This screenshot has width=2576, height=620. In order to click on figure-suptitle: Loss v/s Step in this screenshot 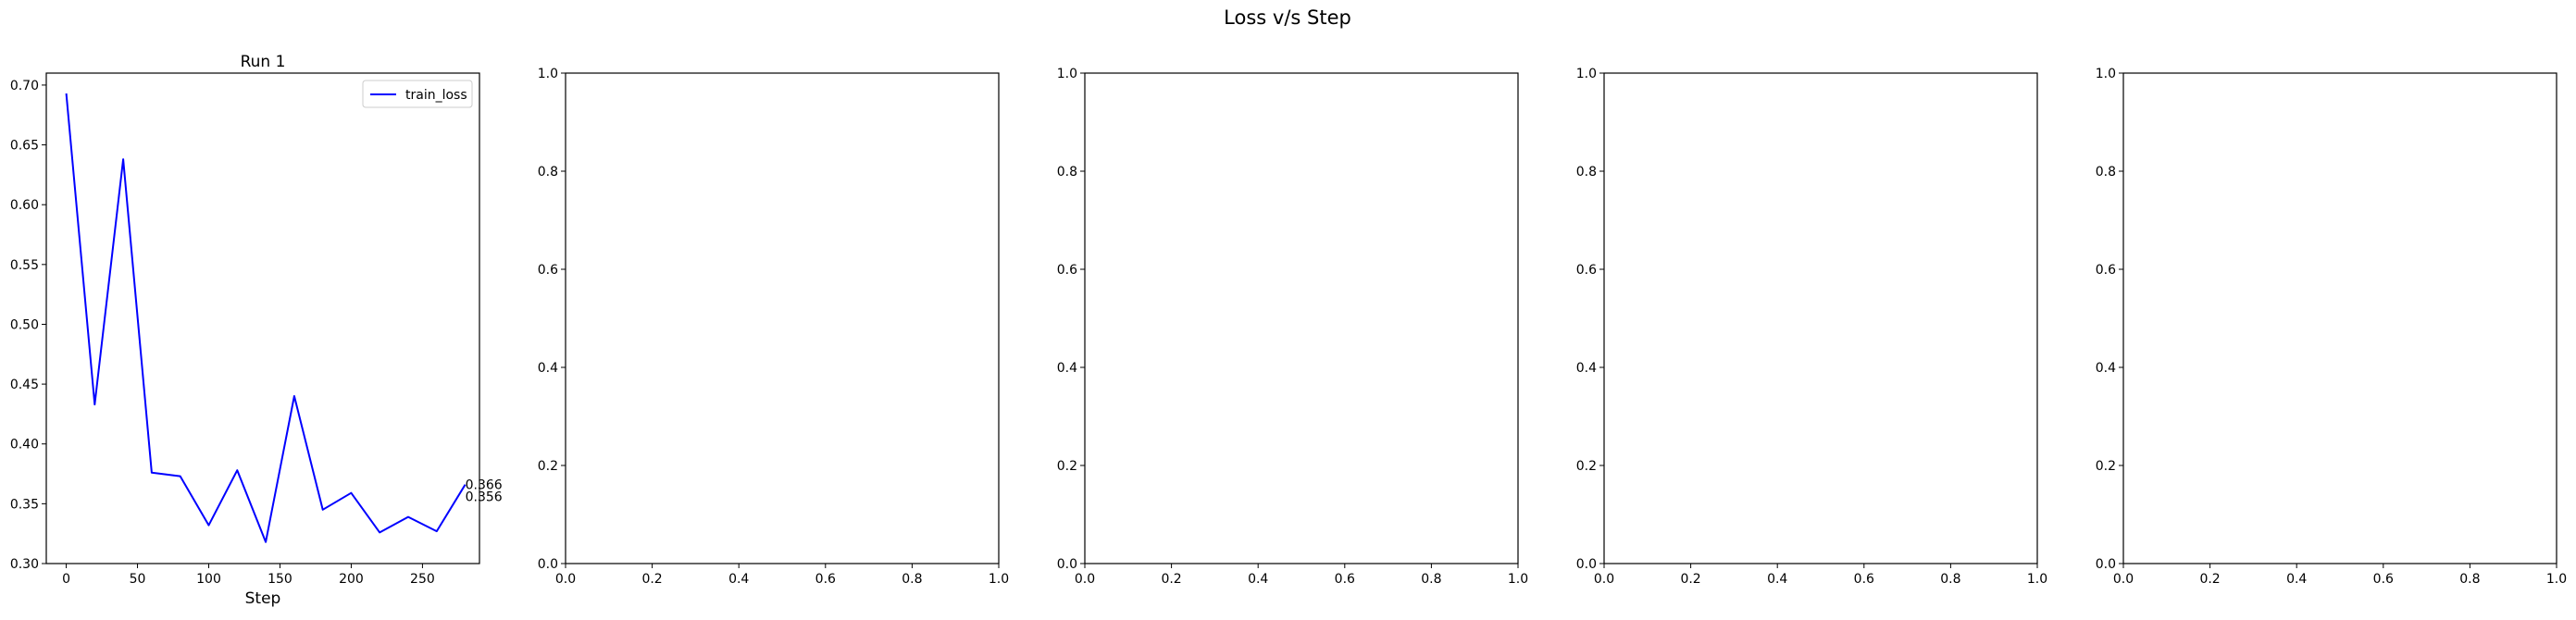, I will do `click(1287, 17)`.